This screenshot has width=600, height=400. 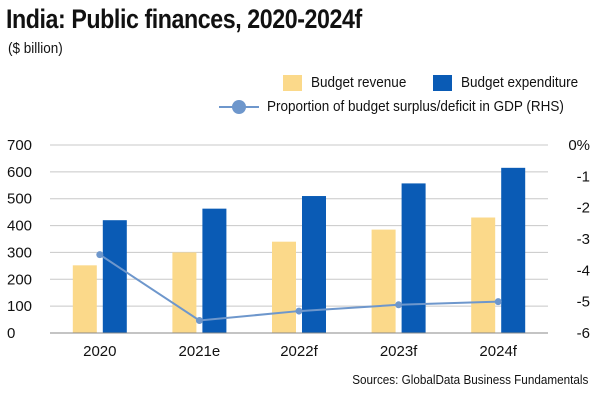 I want to click on legend-row-bars: Budget revenue Budget expenditure, so click(x=437, y=82).